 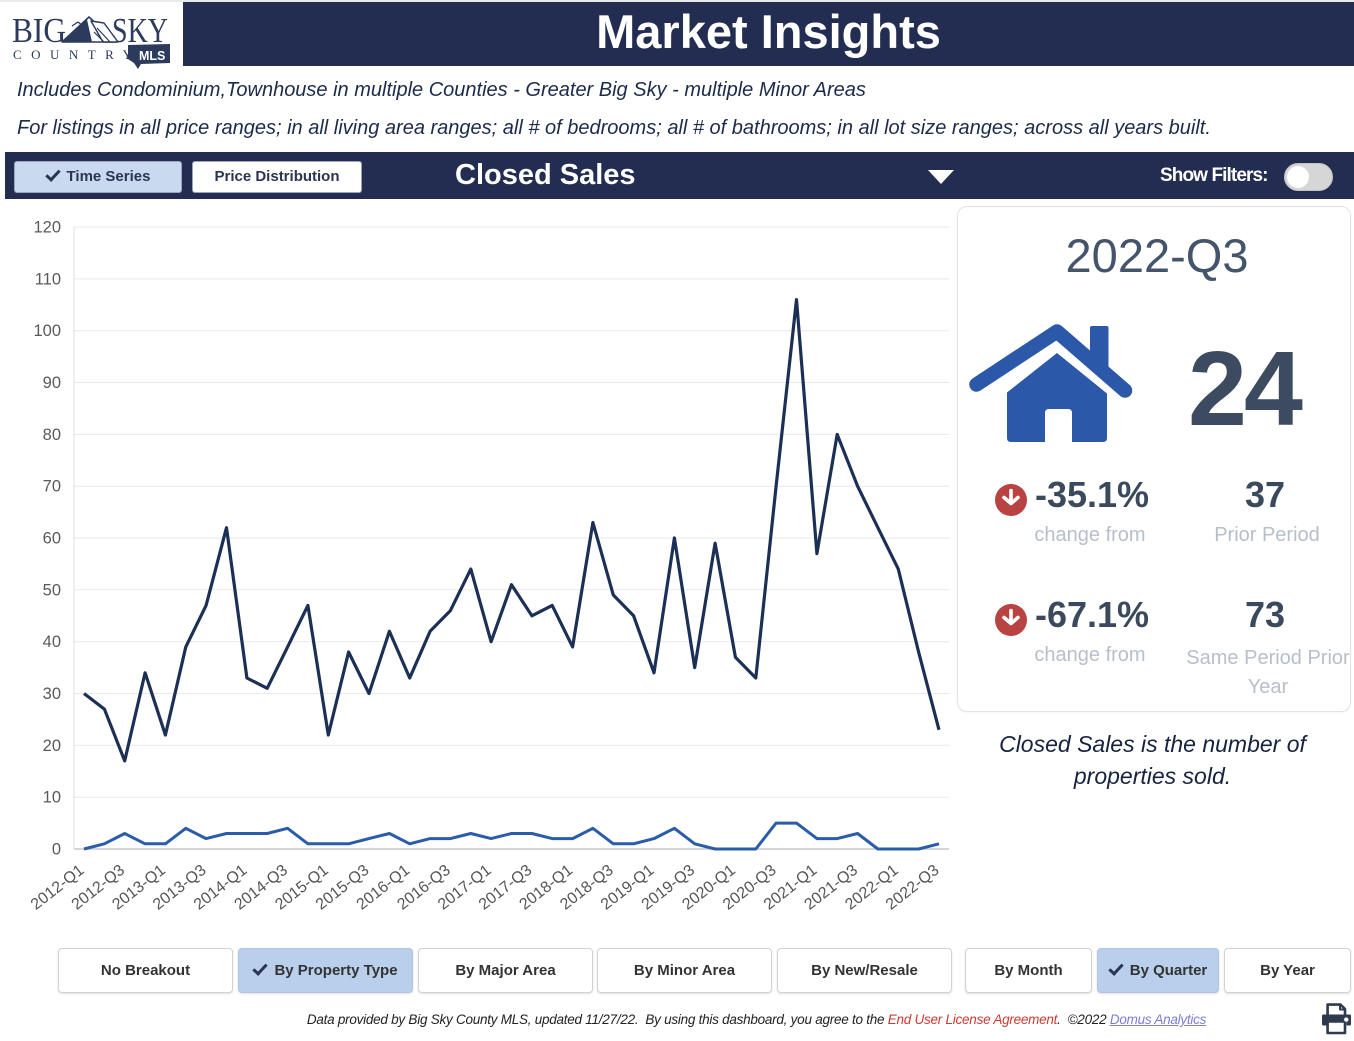 I want to click on svg-text: BIG, so click(x=39, y=30).